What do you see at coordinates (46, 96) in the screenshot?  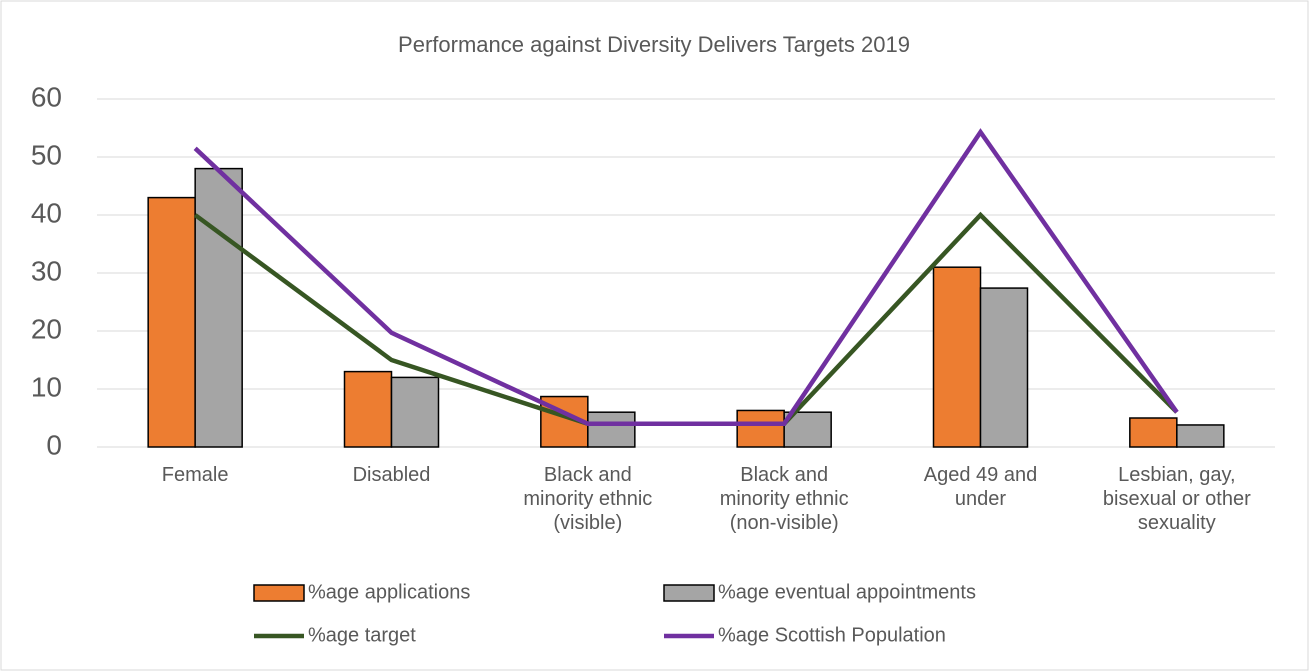 I see `y-tick-label: 60` at bounding box center [46, 96].